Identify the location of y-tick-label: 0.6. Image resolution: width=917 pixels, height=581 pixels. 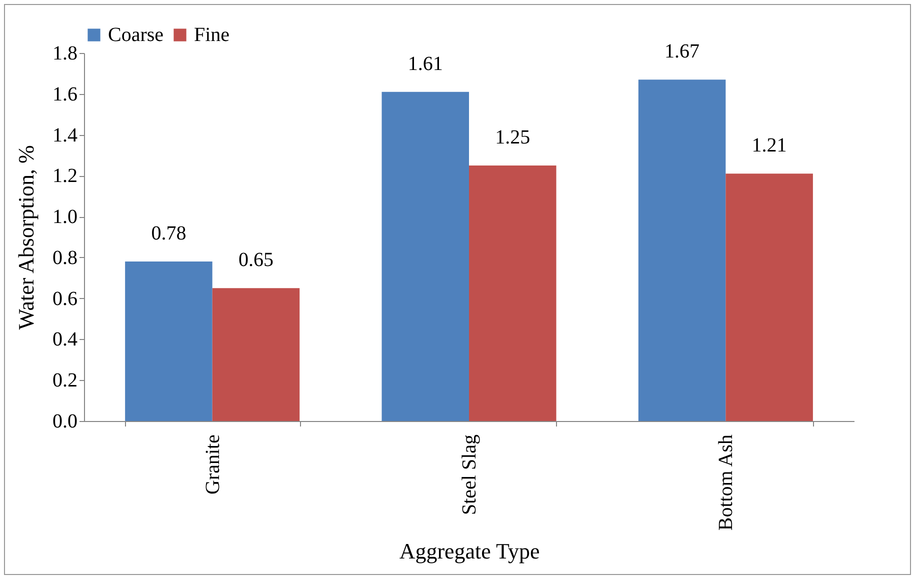
(65, 299).